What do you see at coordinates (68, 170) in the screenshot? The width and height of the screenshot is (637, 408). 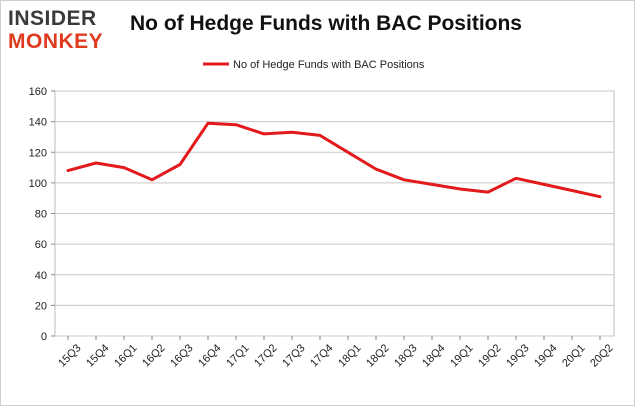 I see `data-point-15Q3` at bounding box center [68, 170].